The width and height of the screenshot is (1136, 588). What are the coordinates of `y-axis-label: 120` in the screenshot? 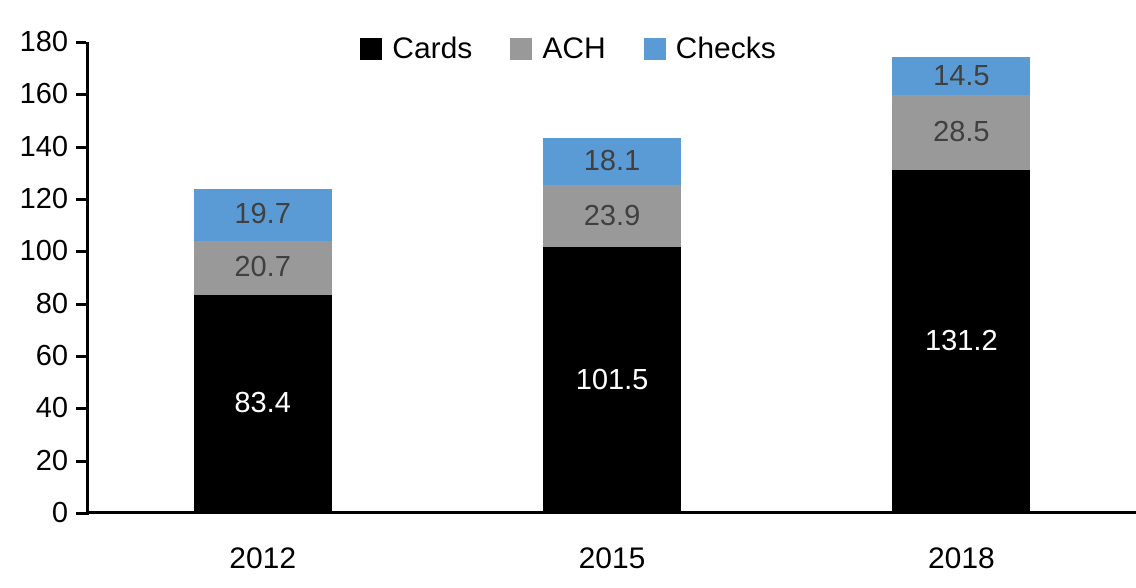 It's located at (43, 199).